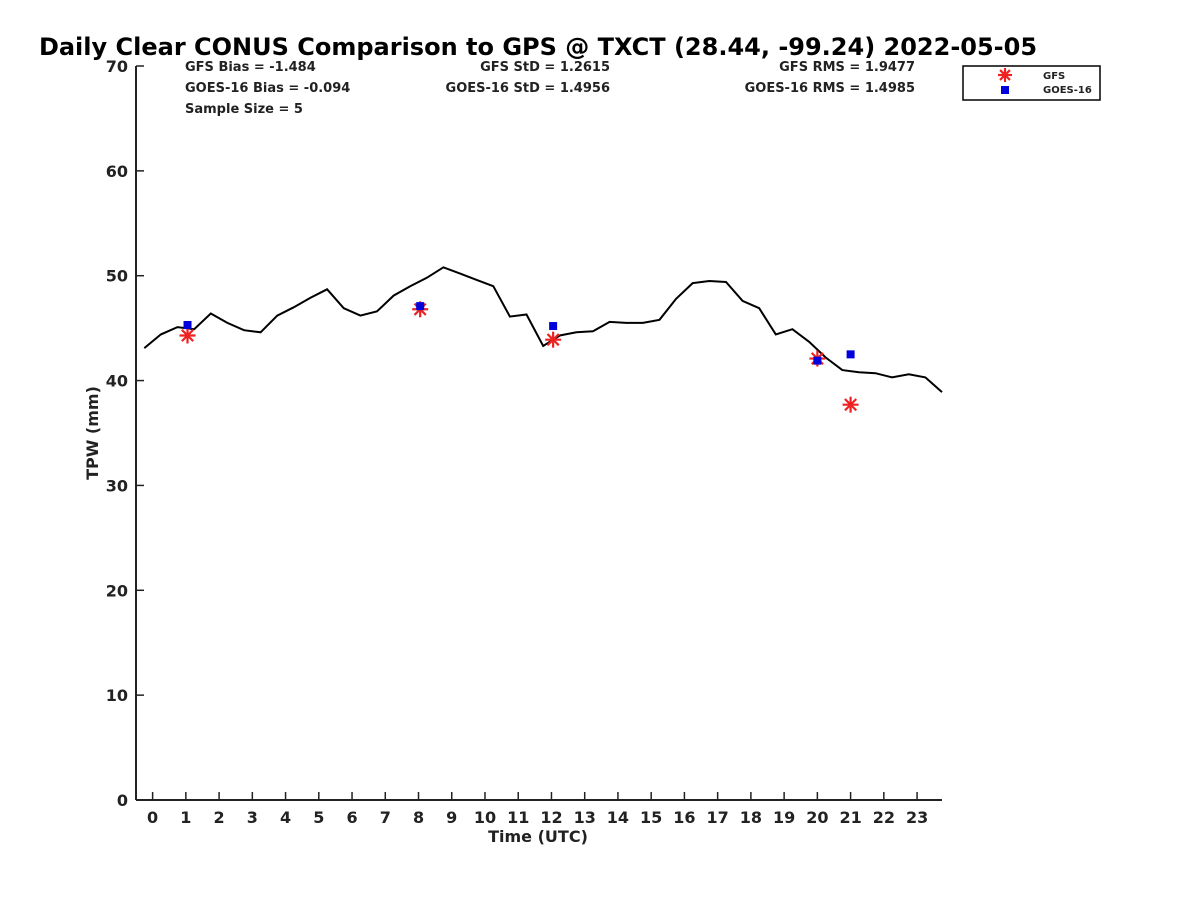  Describe the element at coordinates (351, 817) in the screenshot. I see `x-tick-label: 6` at that location.